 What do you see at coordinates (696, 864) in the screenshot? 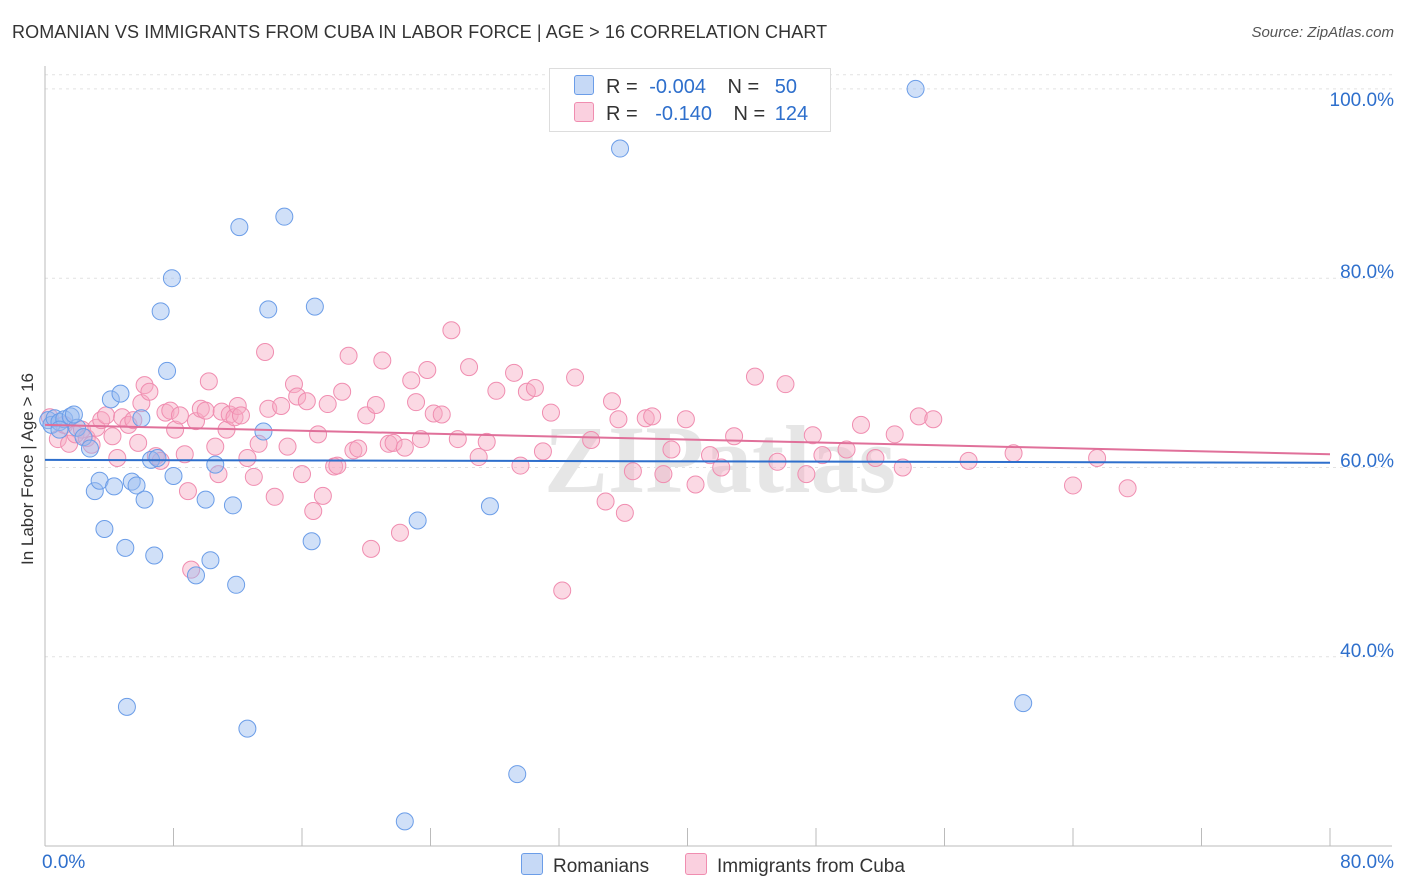
I see `bottom-legend-swatch-cuba` at bounding box center [696, 864].